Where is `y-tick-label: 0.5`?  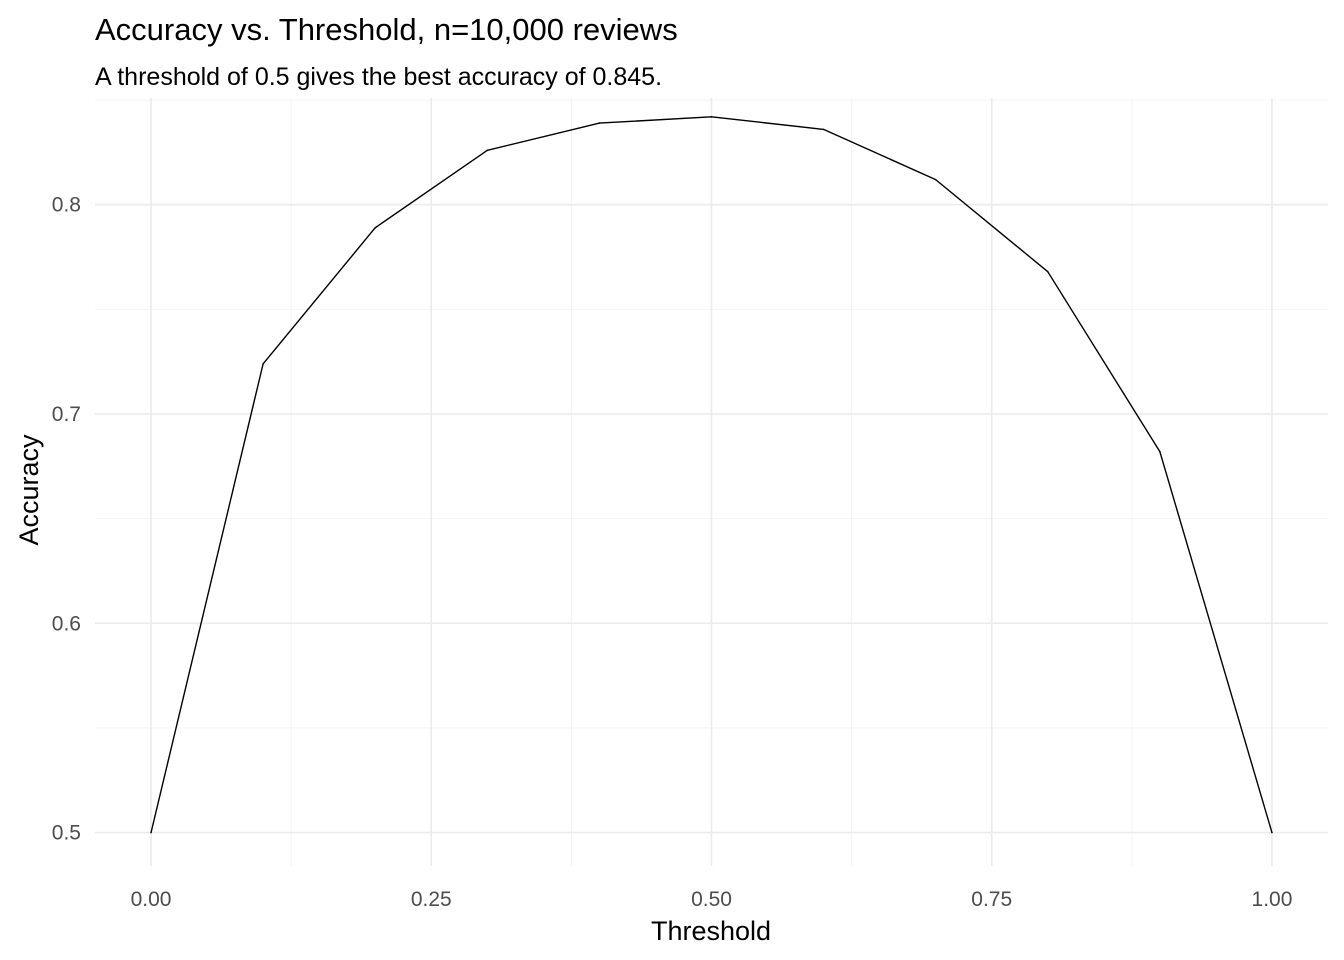 y-tick-label: 0.5 is located at coordinates (66, 833).